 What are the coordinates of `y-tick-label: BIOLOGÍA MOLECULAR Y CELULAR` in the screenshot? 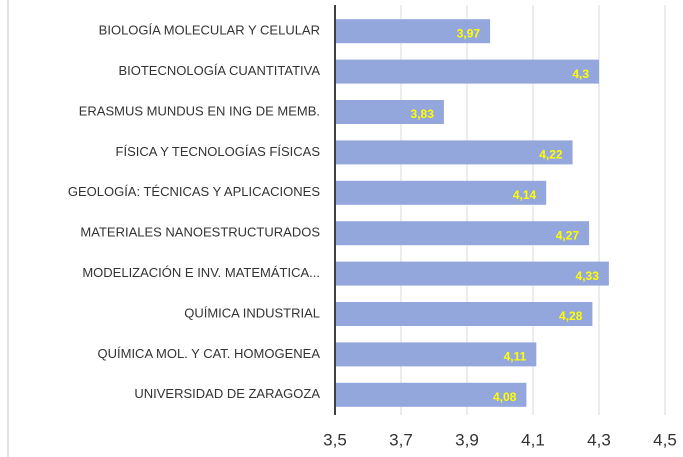 It's located at (209, 30).